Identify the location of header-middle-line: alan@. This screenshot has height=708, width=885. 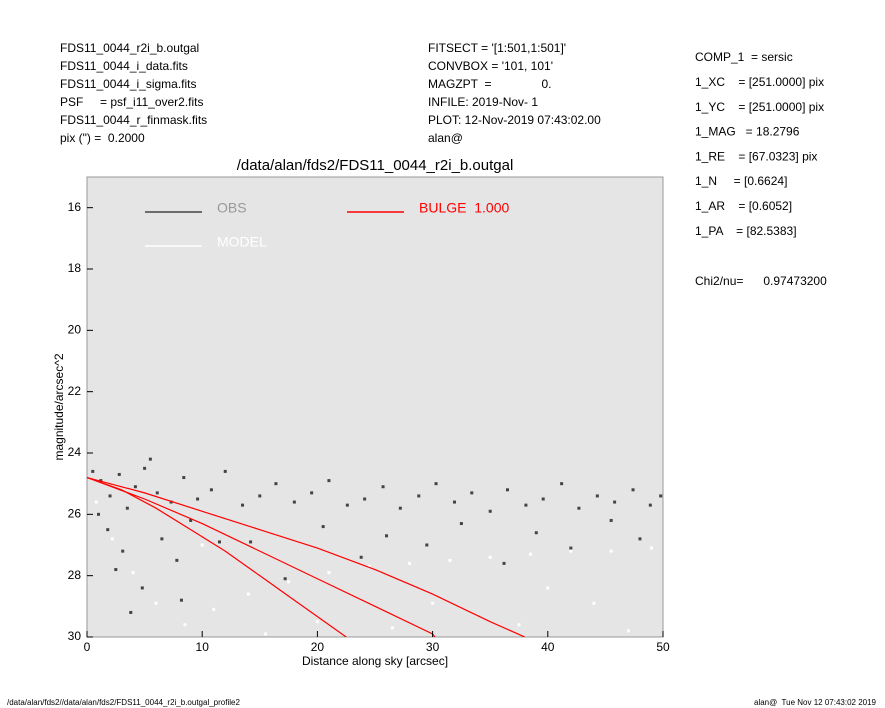
(445, 138).